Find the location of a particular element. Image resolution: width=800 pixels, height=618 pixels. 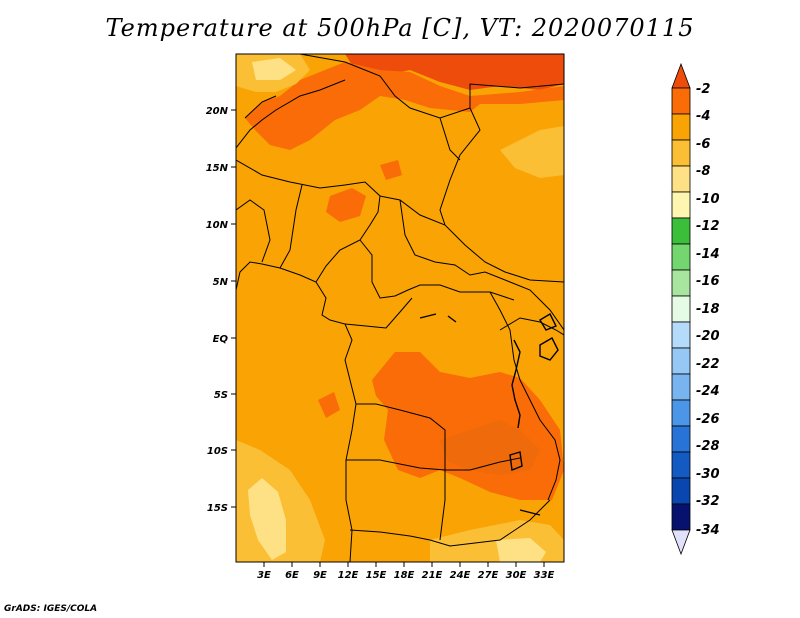

colorbar-swatches is located at coordinates (681, 309).